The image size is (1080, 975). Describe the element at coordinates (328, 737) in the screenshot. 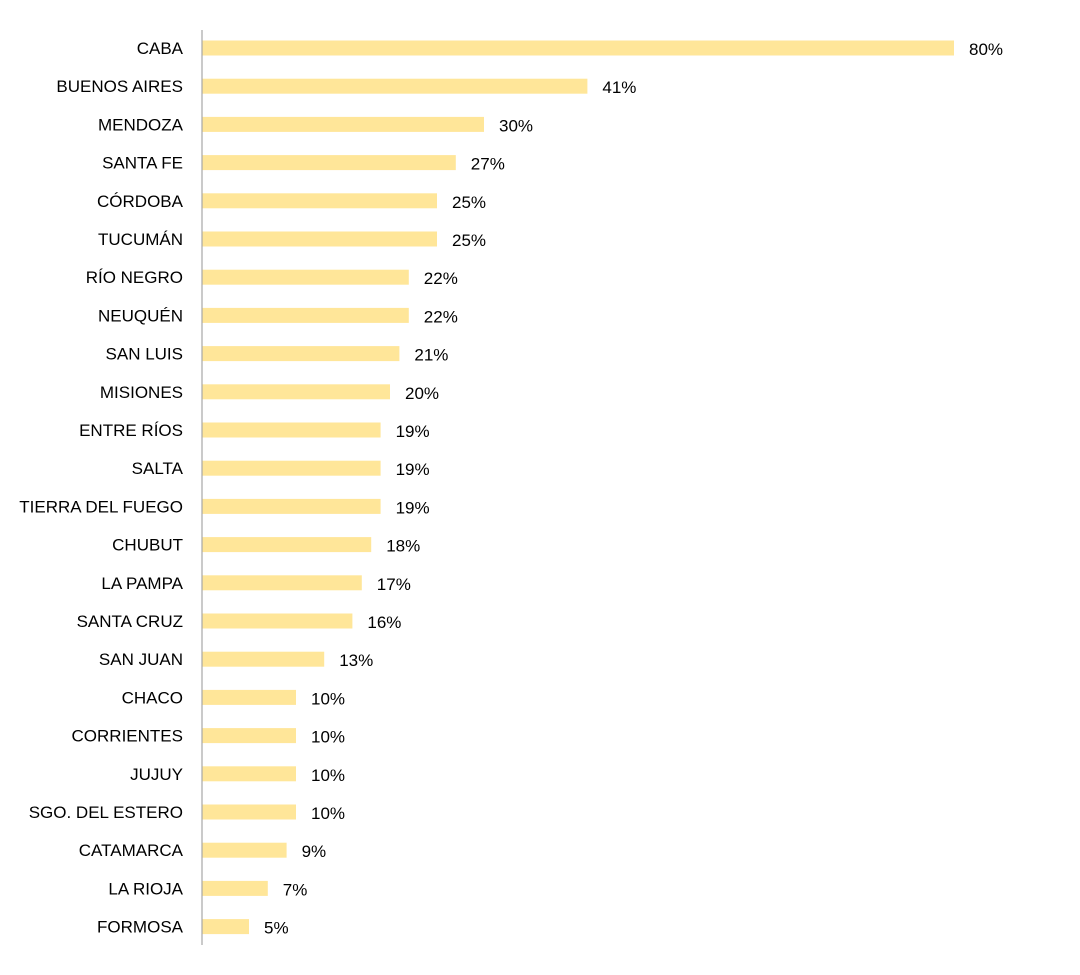

I see `value-label-corrientes: 10%` at that location.